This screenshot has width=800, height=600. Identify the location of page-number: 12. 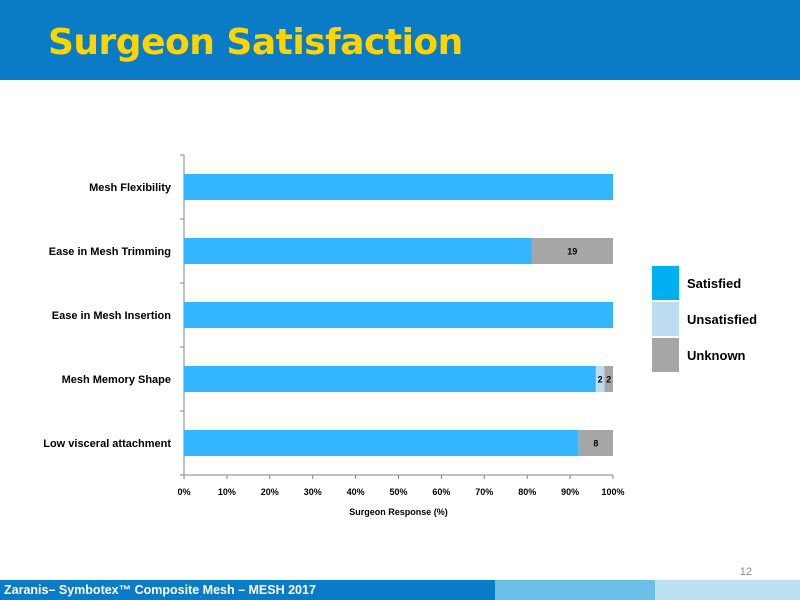
(745, 572).